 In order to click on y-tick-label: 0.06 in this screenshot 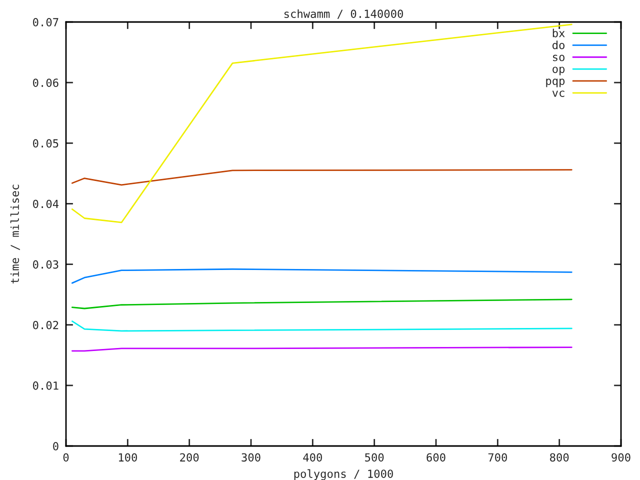, I will do `click(45, 82)`.